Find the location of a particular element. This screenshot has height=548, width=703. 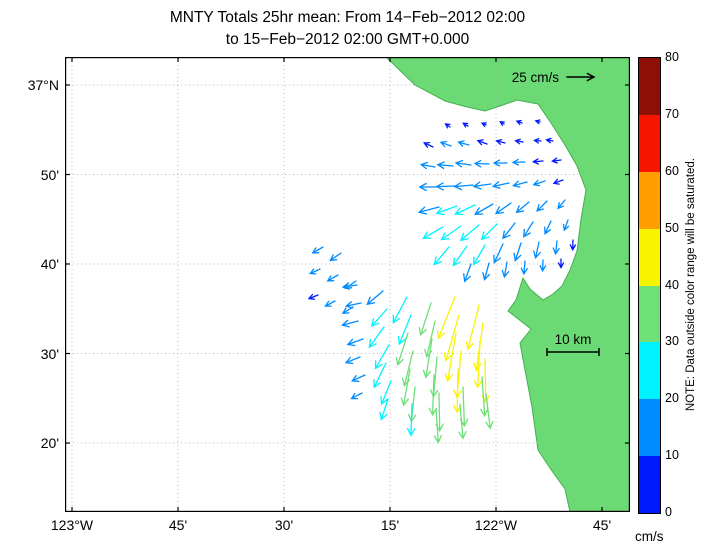

y-axis-tick-label: 50' is located at coordinates (49, 174).